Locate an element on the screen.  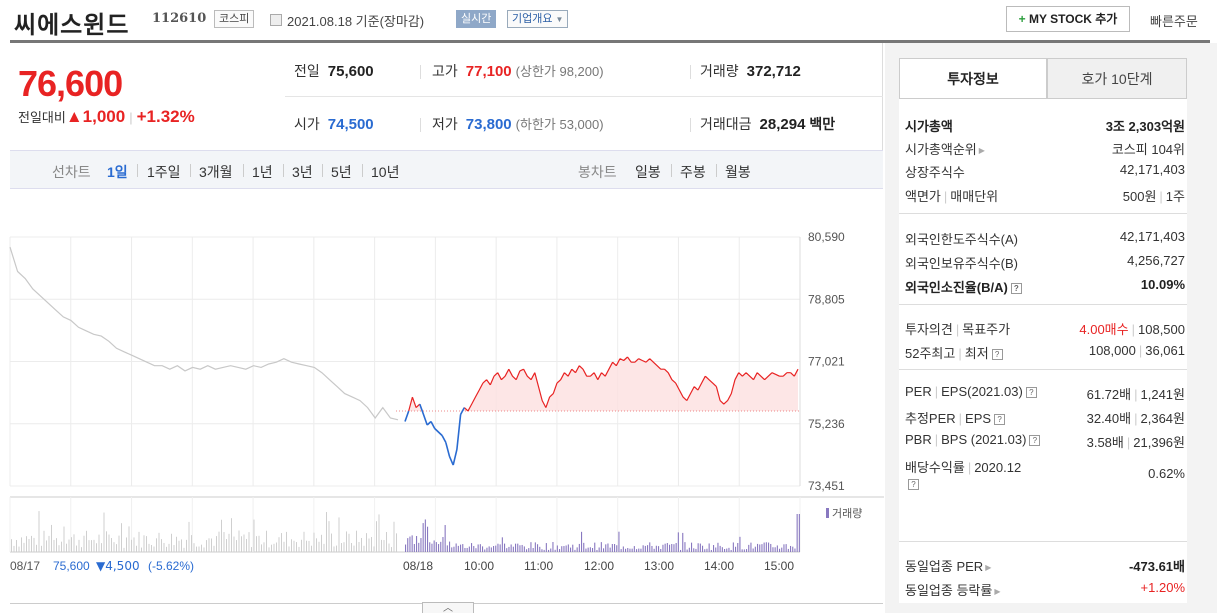
company-overview-button: 기업개요 ▼ is located at coordinates (538, 19).